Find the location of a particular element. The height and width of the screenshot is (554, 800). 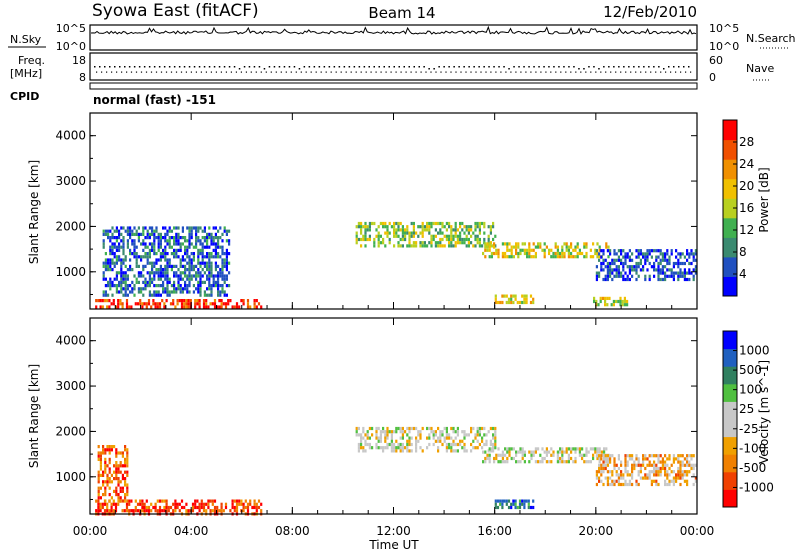

cpid-strip: CPID normal (fast) -151 is located at coordinates (354, 94).